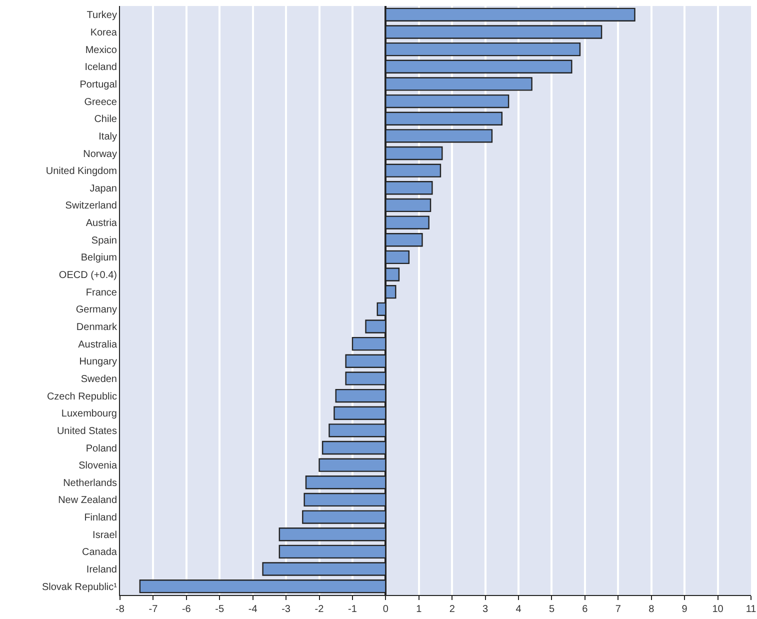 This screenshot has height=619, width=757. Describe the element at coordinates (585, 609) in the screenshot. I see `x-tick-label: 6` at that location.